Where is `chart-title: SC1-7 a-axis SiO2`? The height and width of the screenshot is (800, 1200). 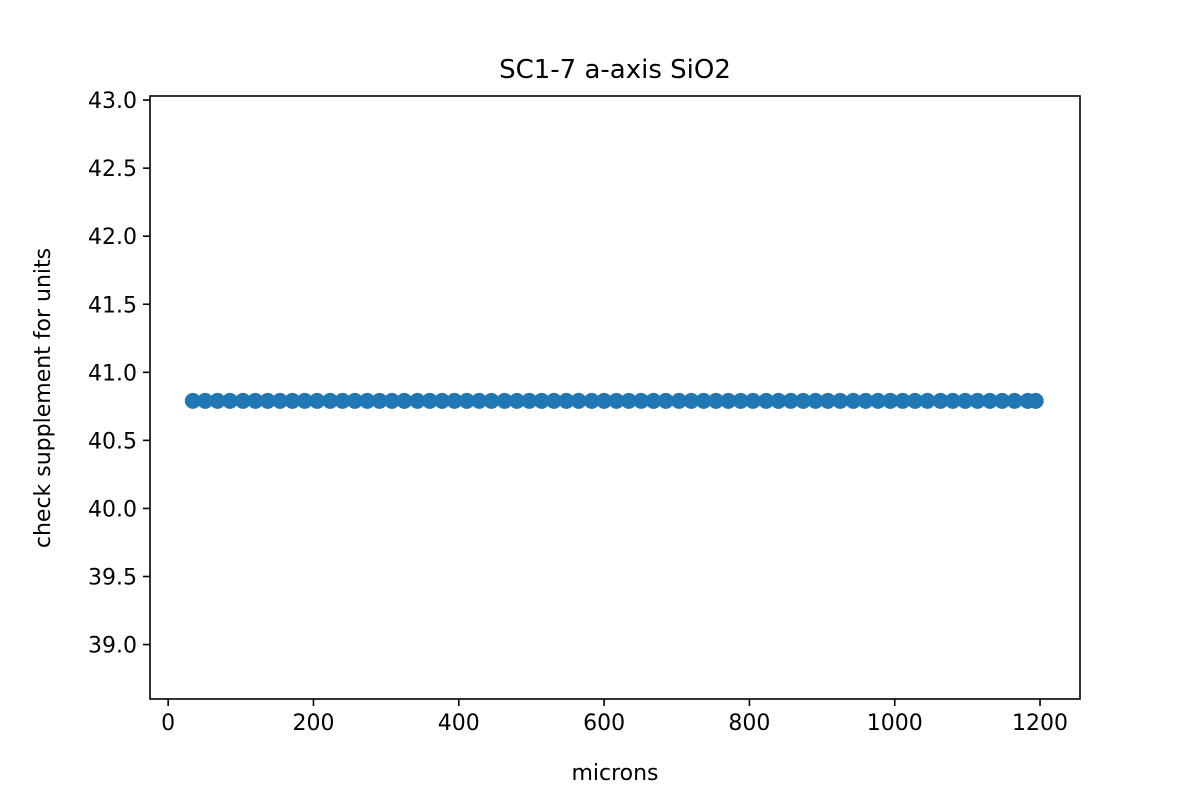
chart-title: SC1-7 a-axis SiO2 is located at coordinates (615, 70).